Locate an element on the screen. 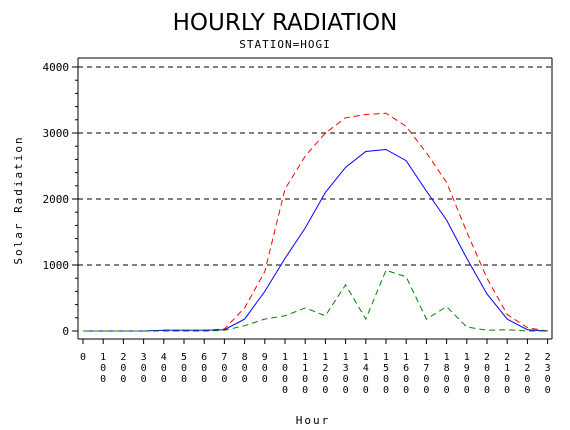 Image resolution: width=570 pixels, height=430 pixels. y-axis-ticks: 0 1000 2000 3000 4000 is located at coordinates (60, 199).